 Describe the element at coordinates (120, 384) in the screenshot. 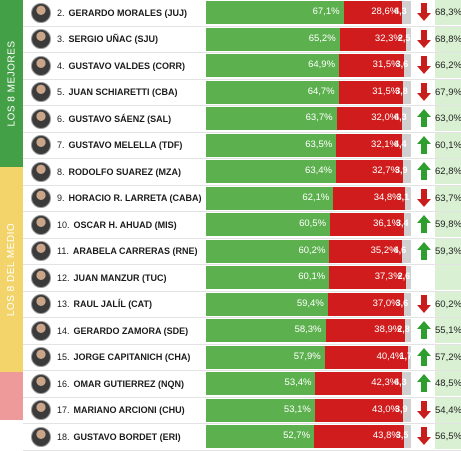

I see `governor-name: 16. OMAR GUTIERREZ (NQN)` at that location.